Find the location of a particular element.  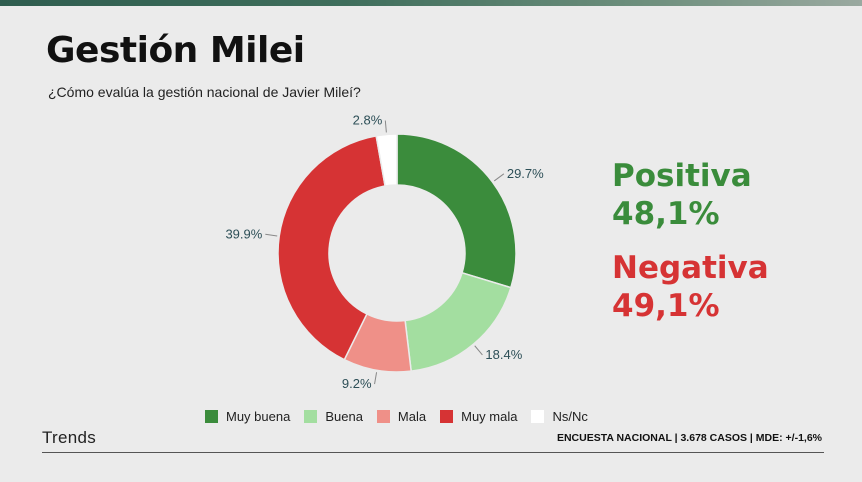

positive-value: 48,1% is located at coordinates (666, 214).